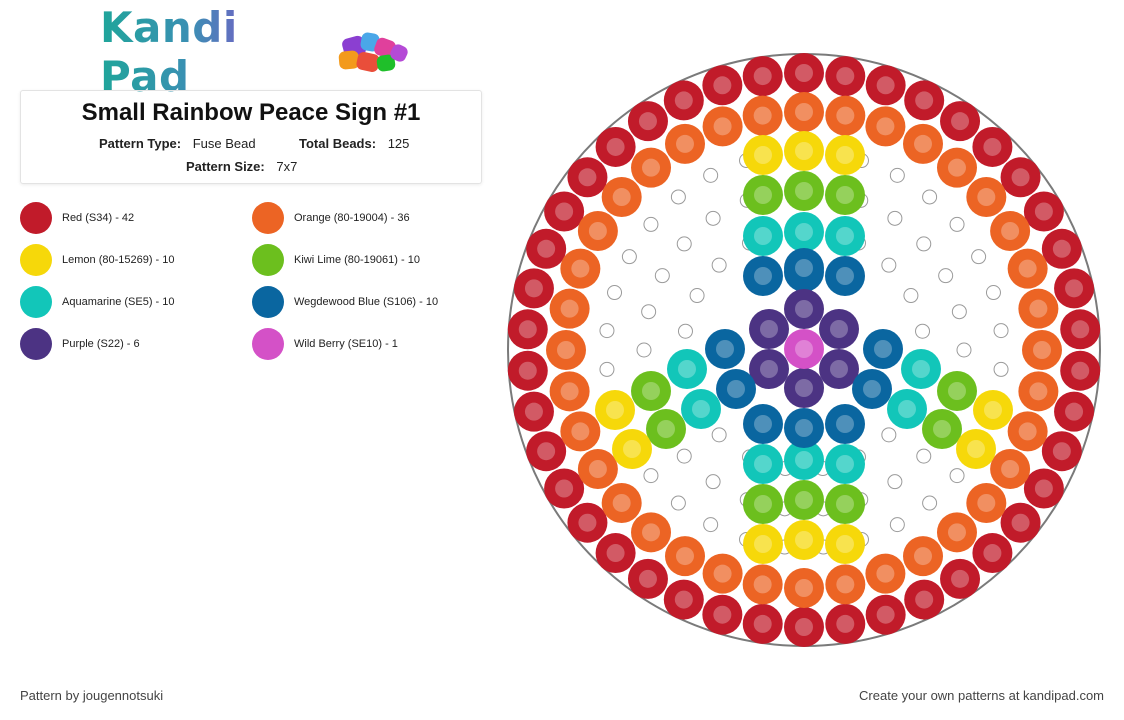 This screenshot has width=1124, height=720. What do you see at coordinates (225, 166) in the screenshot?
I see `pattern-size-label: Pattern Size:` at bounding box center [225, 166].